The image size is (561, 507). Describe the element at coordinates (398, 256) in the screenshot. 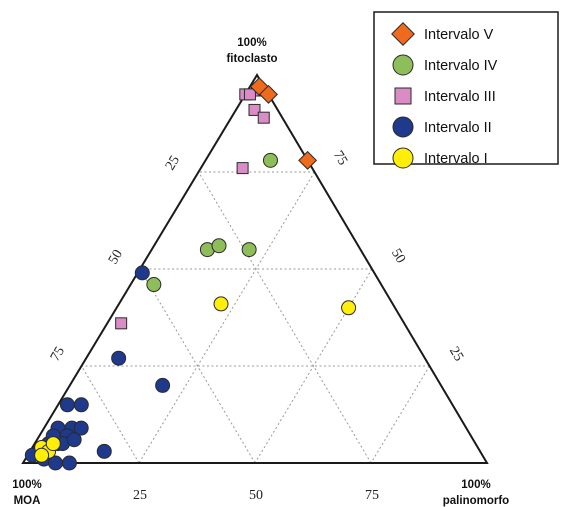

I see `right-tick-50: 50` at that location.